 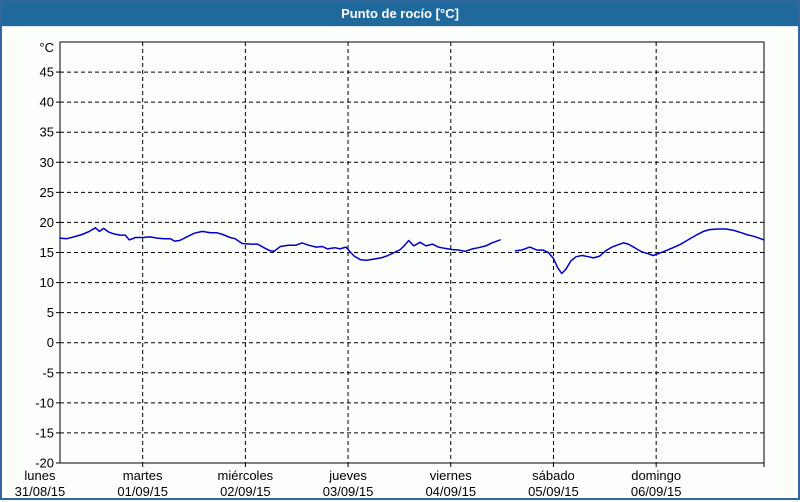 I want to click on svg-text: 20, so click(x=47, y=222).